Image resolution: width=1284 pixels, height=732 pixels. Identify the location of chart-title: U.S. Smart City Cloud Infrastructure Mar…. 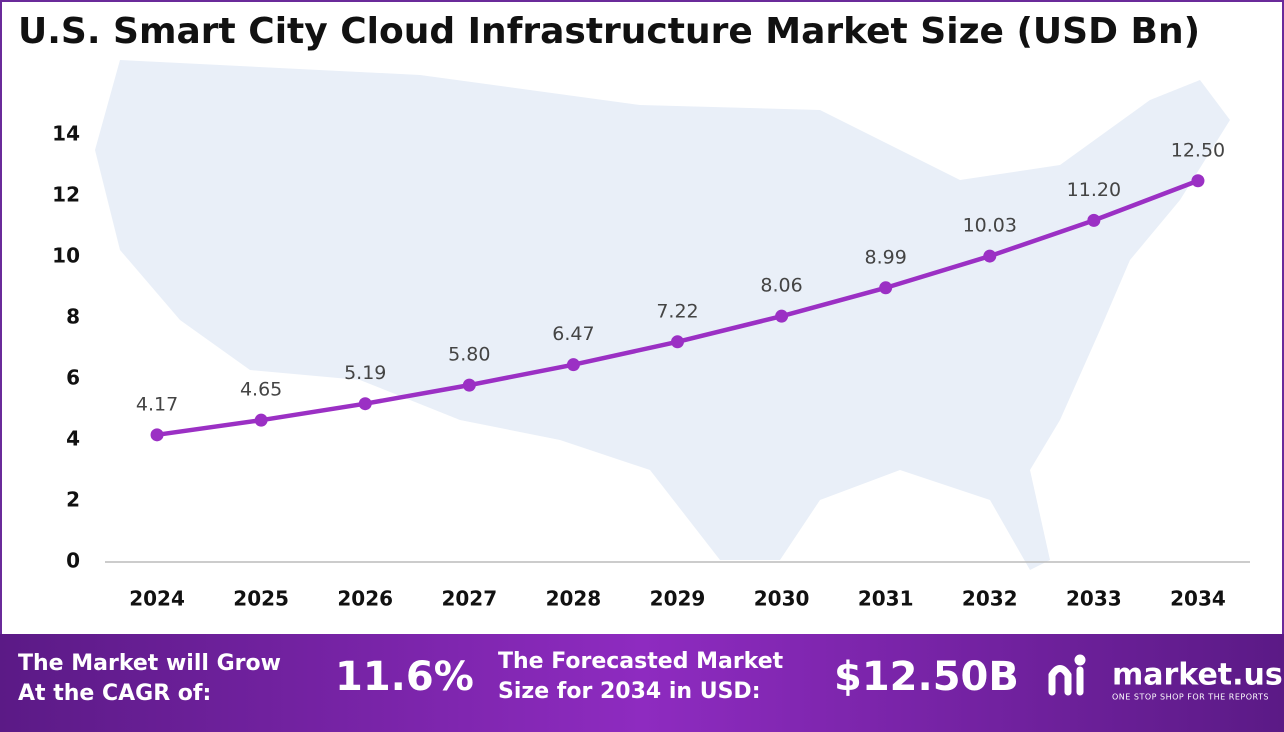
(609, 31).